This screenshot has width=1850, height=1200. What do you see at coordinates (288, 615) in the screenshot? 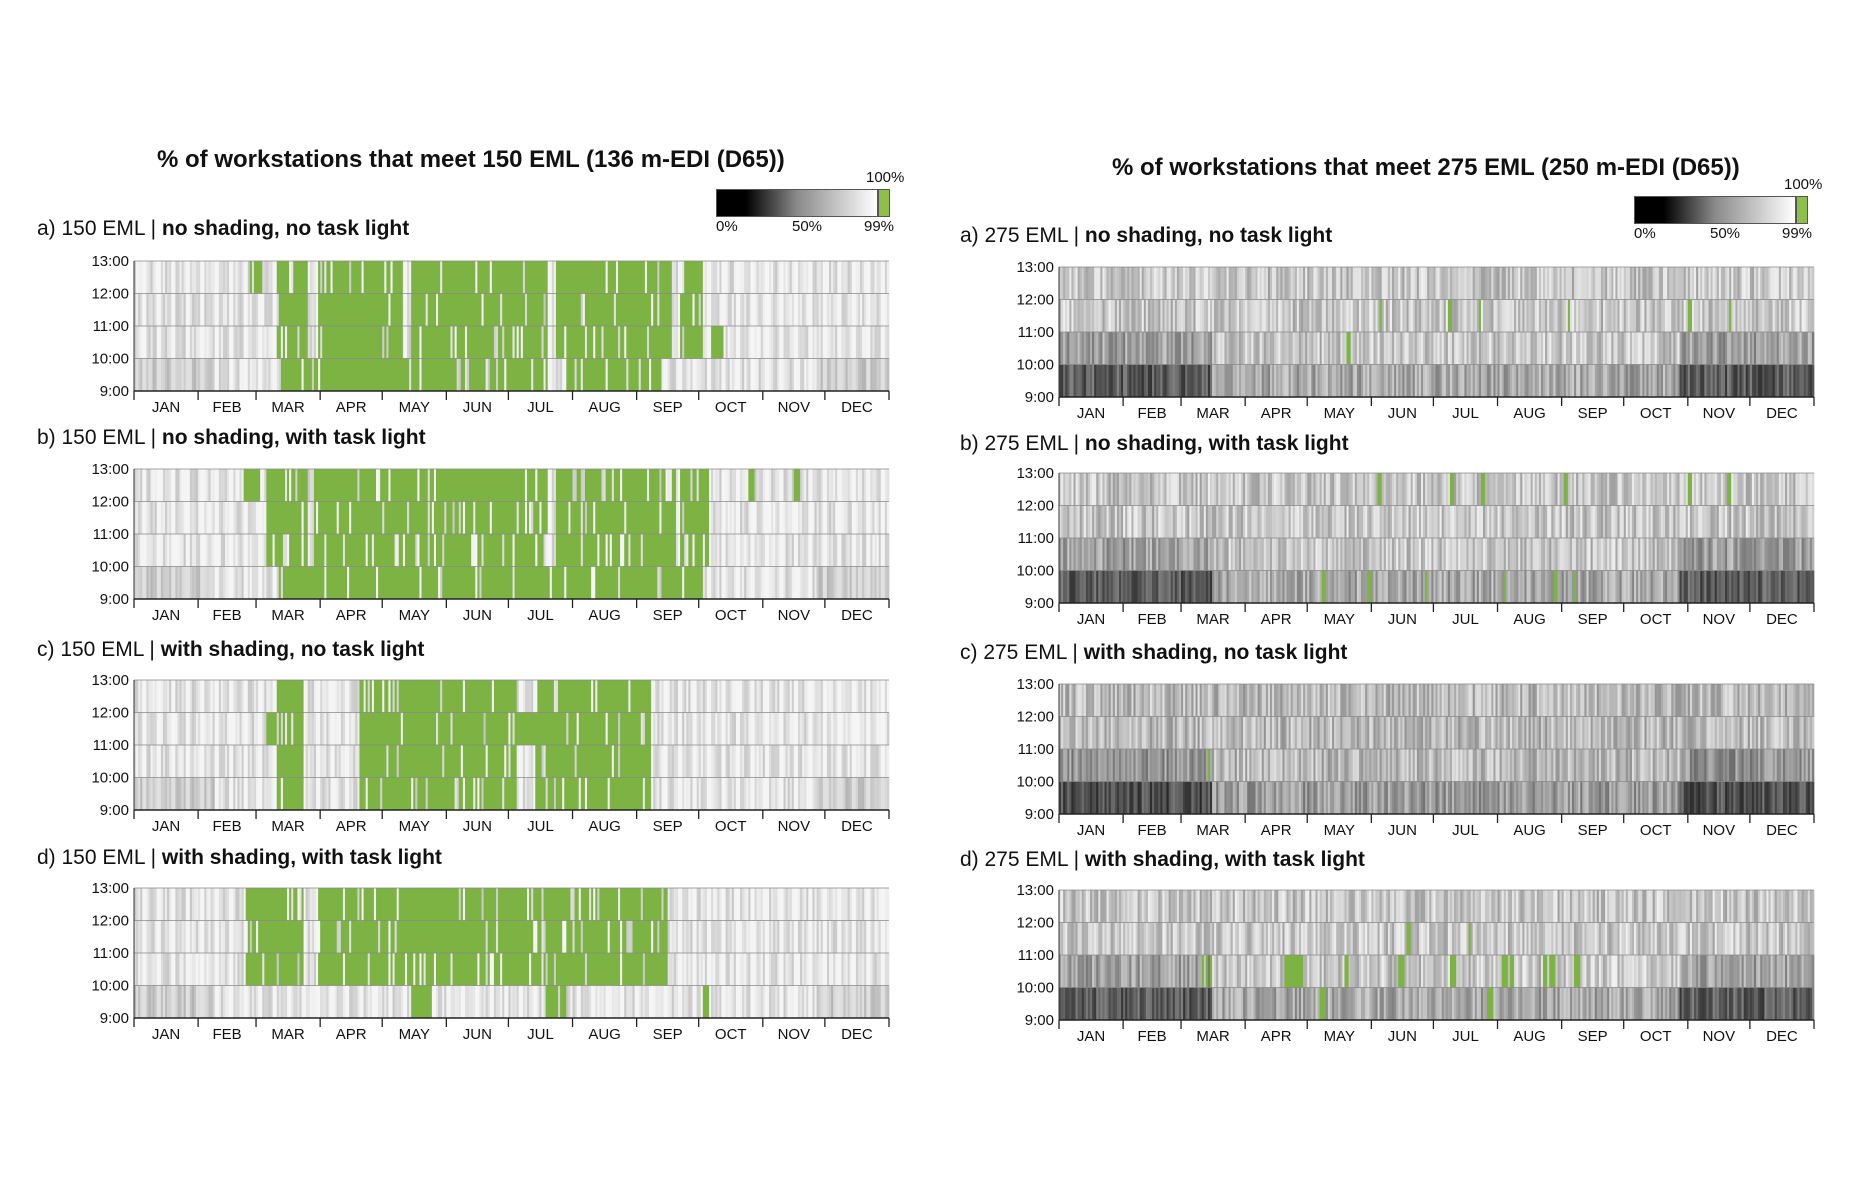
I see `x-tick-label: MAR` at bounding box center [288, 615].